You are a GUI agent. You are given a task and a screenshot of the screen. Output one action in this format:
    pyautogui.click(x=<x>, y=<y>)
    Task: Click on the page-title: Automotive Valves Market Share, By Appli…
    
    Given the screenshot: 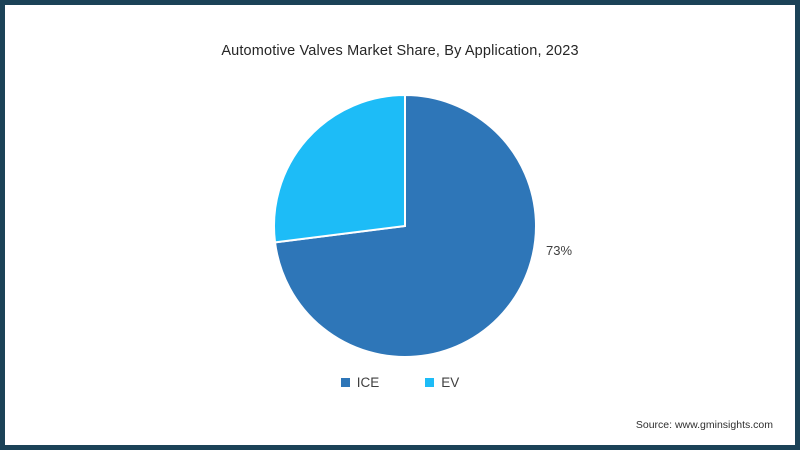 What is the action you would take?
    pyautogui.click(x=400, y=51)
    